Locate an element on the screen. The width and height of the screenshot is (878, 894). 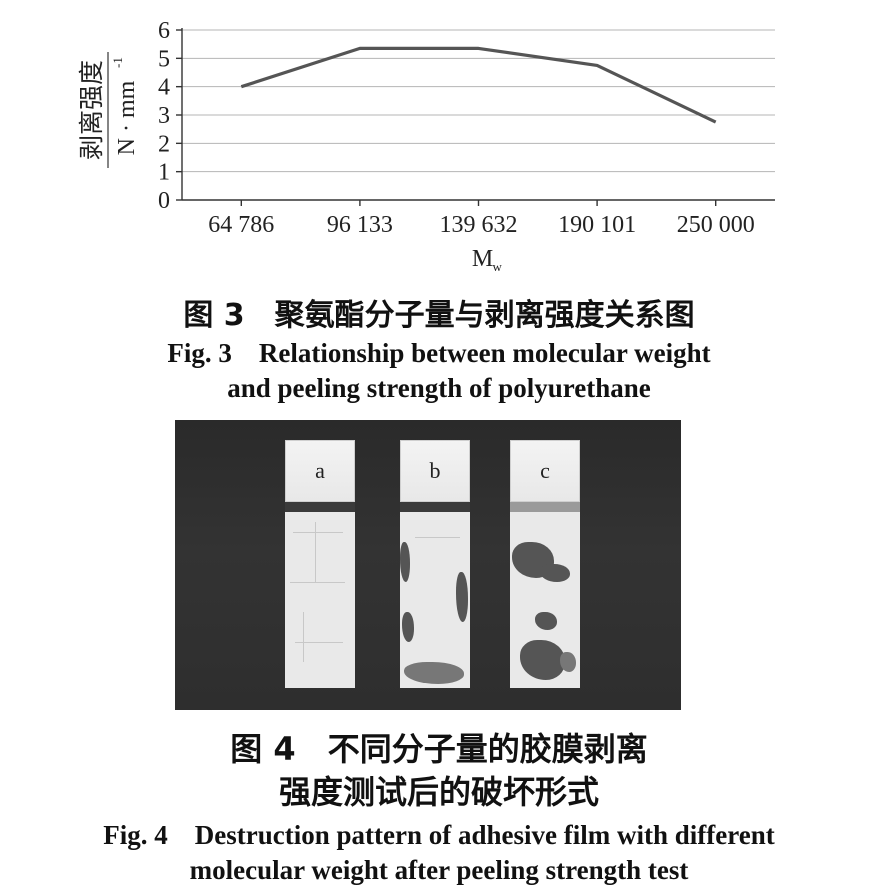
series-line is located at coordinates (478, 85).